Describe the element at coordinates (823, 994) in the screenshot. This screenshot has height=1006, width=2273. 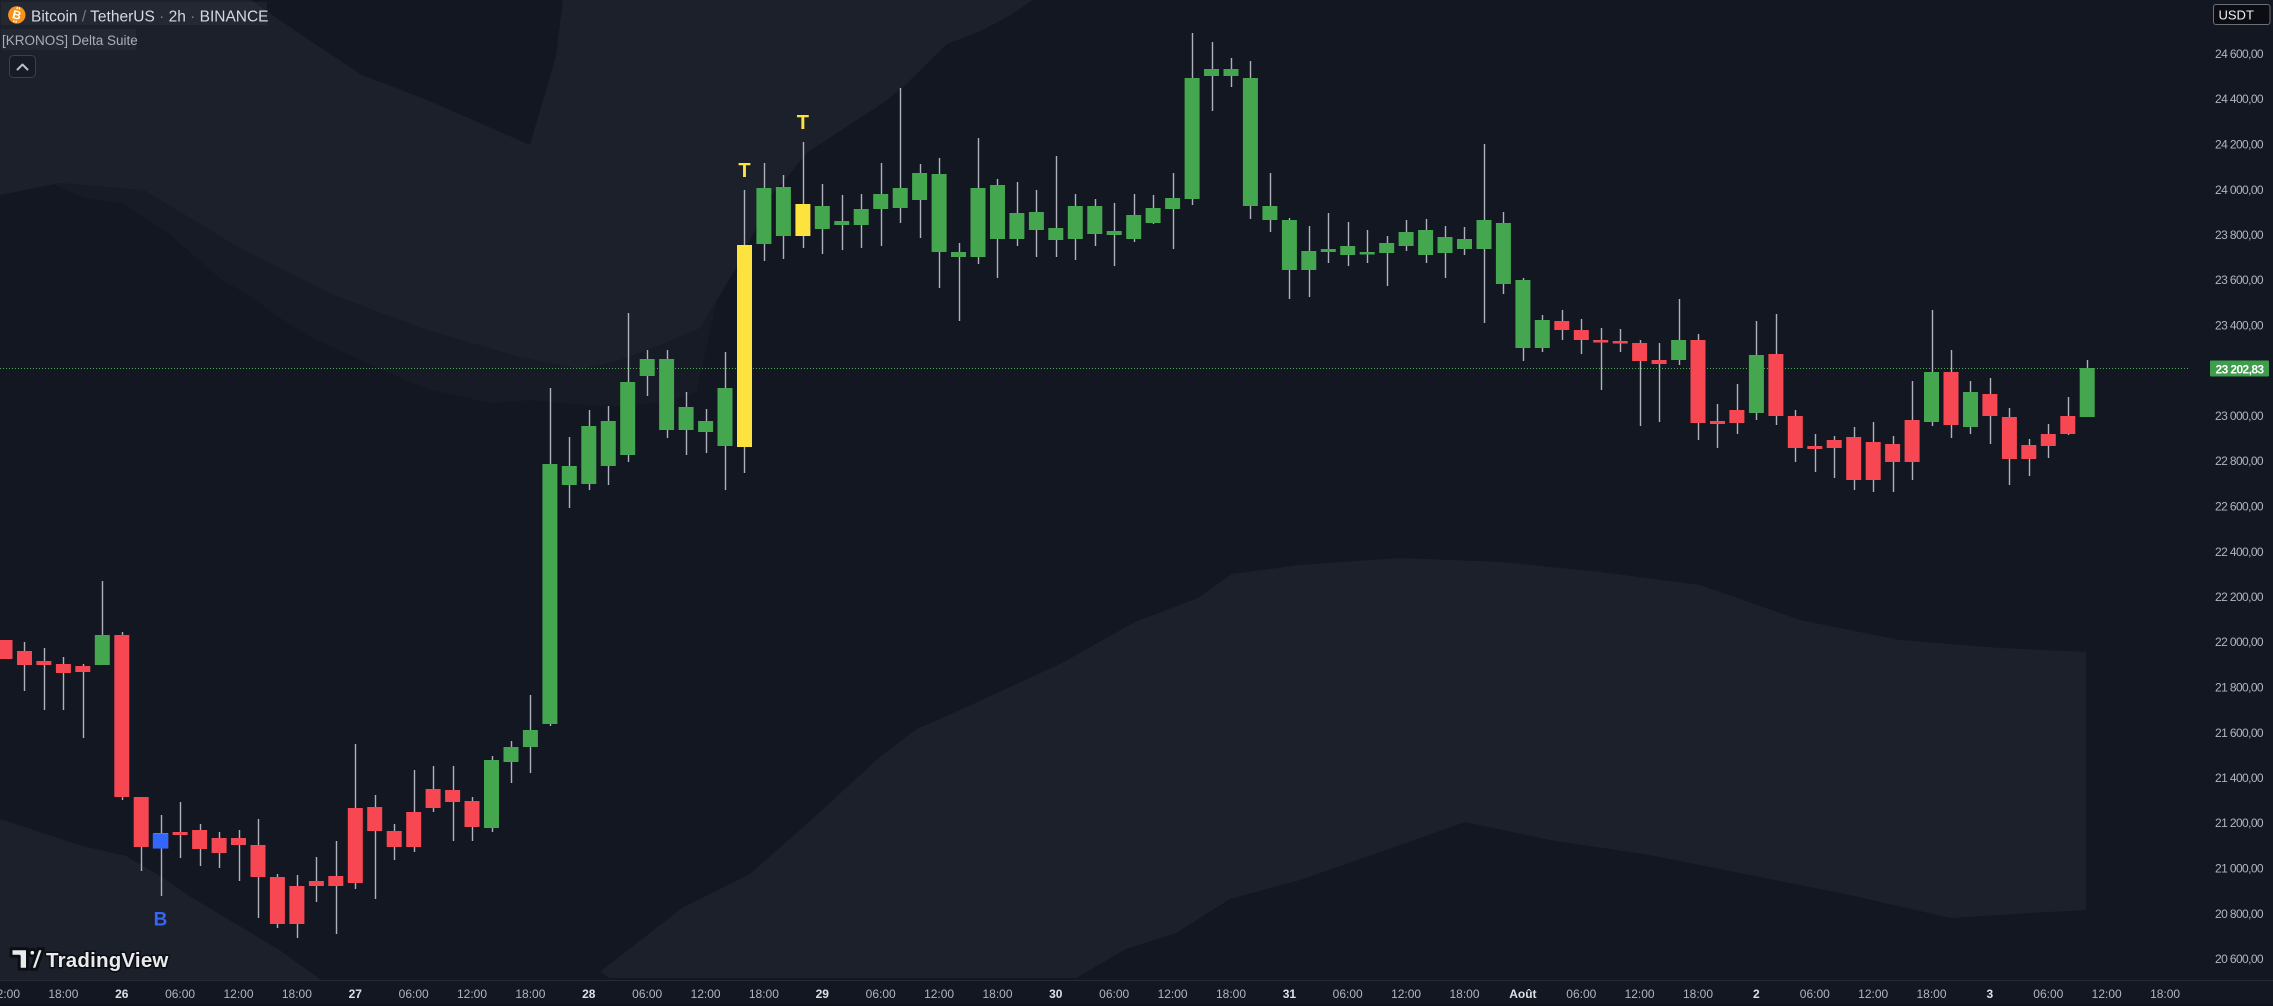
I see `svg-text: 29` at that location.